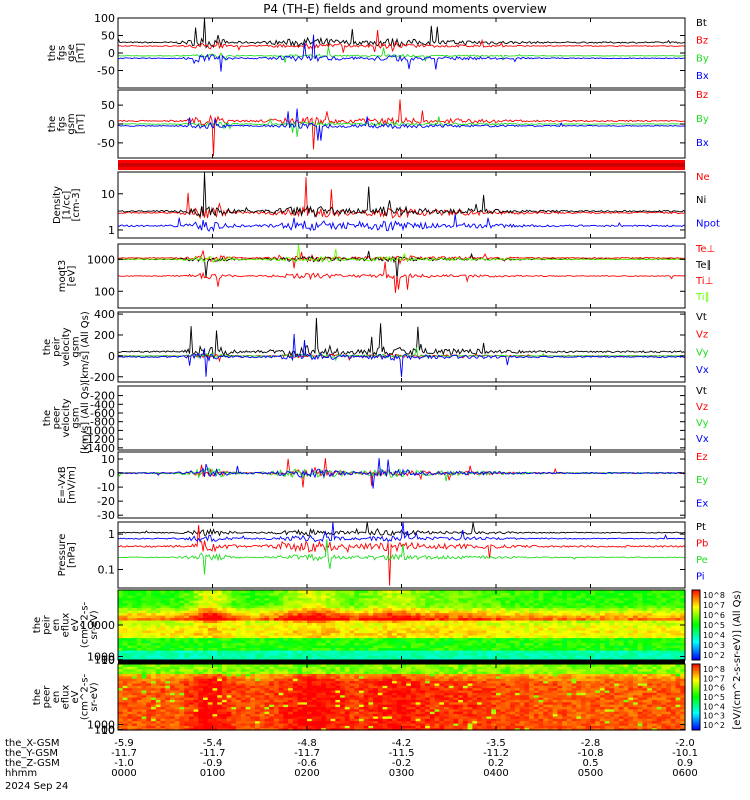 This screenshot has height=800, width=750. What do you see at coordinates (32, 763) in the screenshot?
I see `xaxis-row-label: the_Z-GSM` at bounding box center [32, 763].